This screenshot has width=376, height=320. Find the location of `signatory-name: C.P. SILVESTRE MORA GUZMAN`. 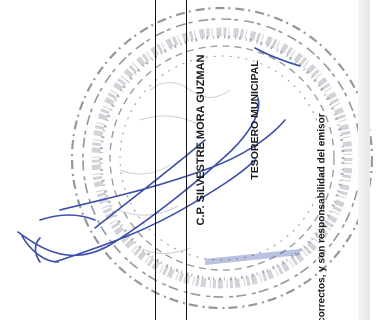

signatory-name: C.P. SILVESTRE MORA GUZMAN is located at coordinates (201, 140).